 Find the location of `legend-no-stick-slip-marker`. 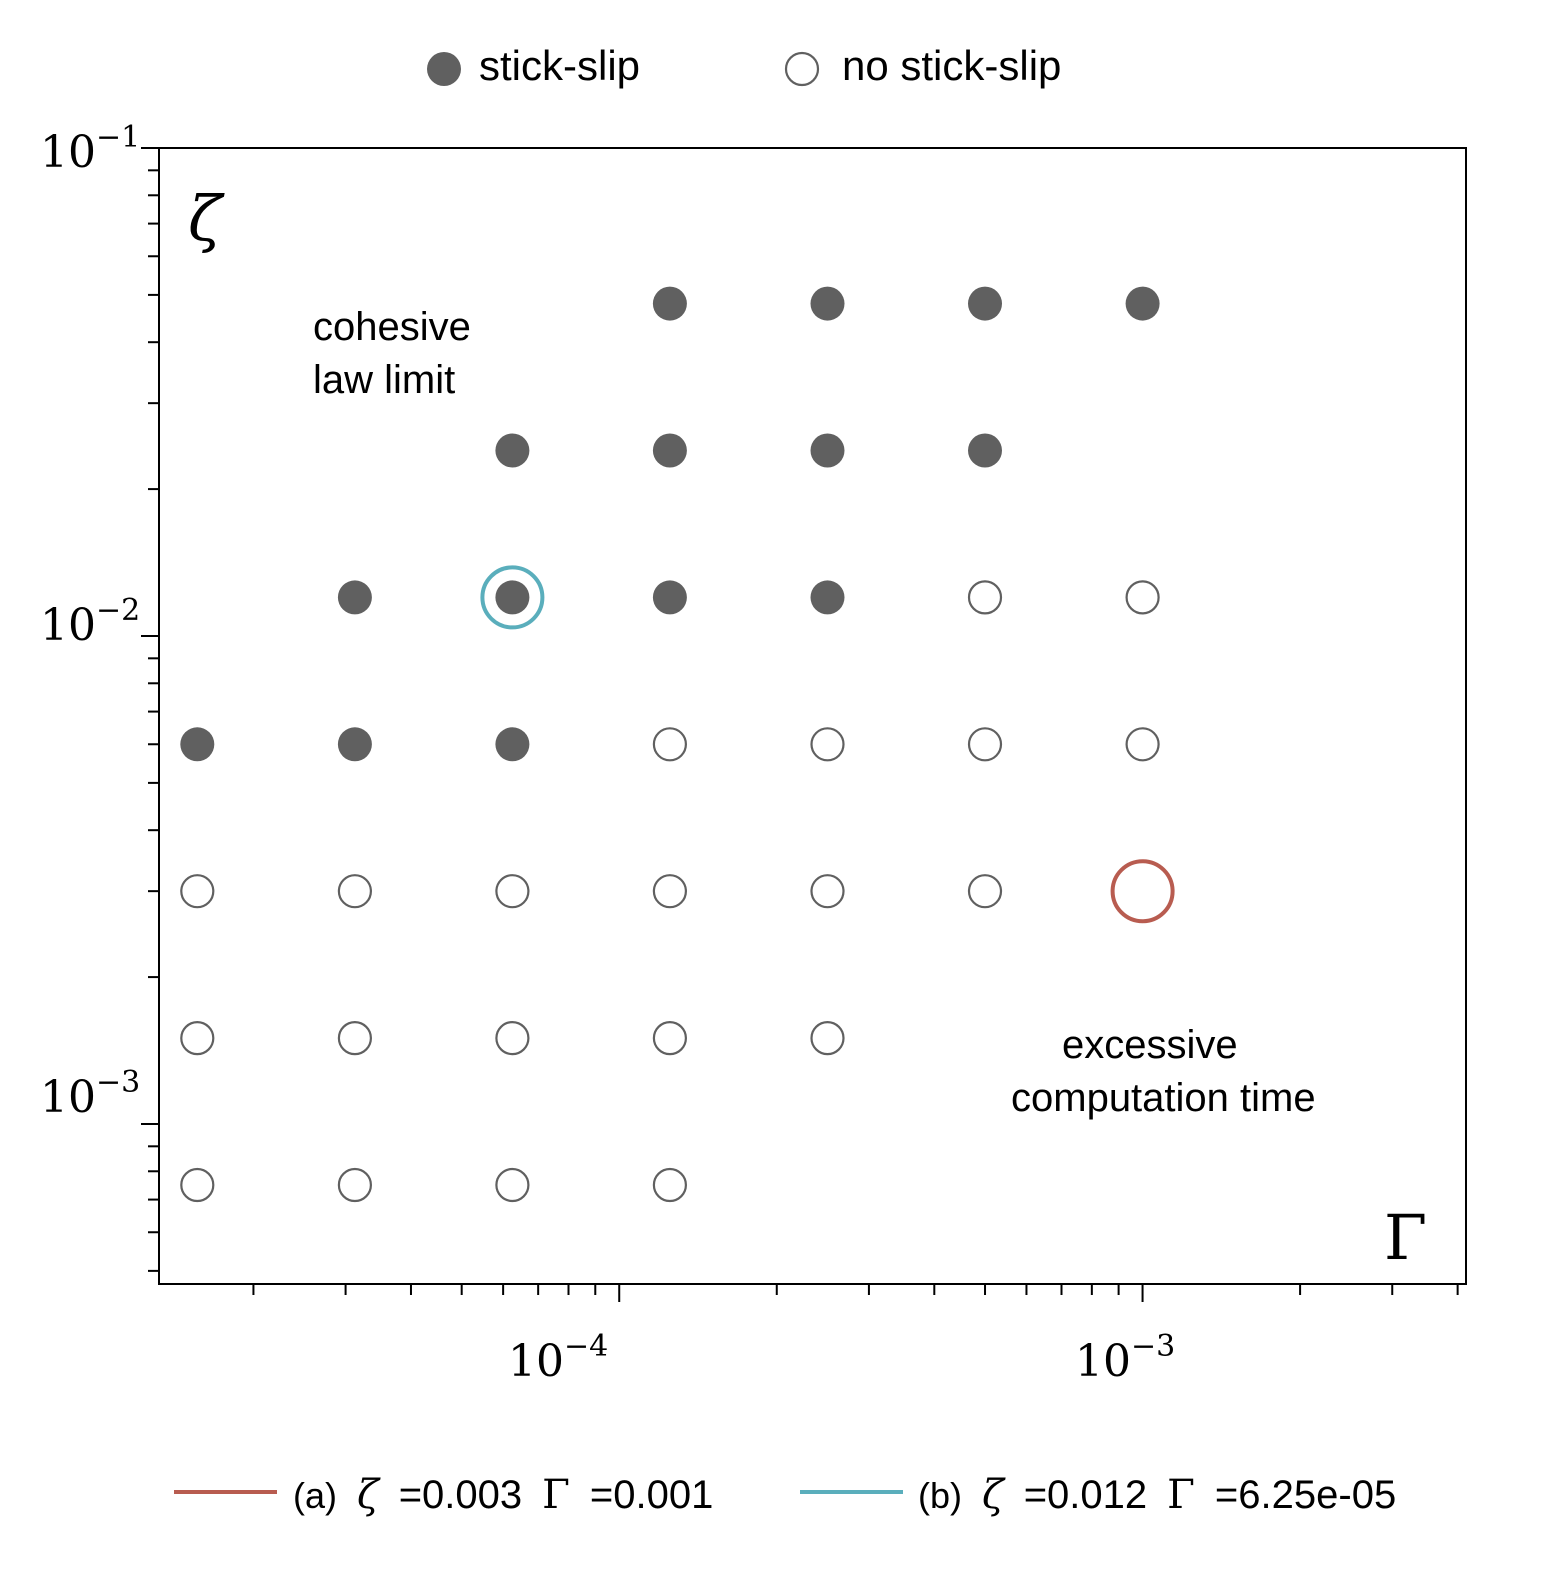

legend-no-stick-slip-marker is located at coordinates (802, 69).